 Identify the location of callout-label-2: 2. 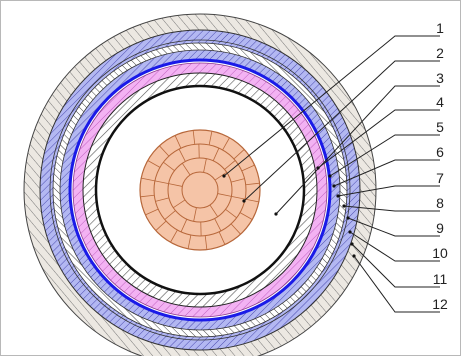
(440, 53).